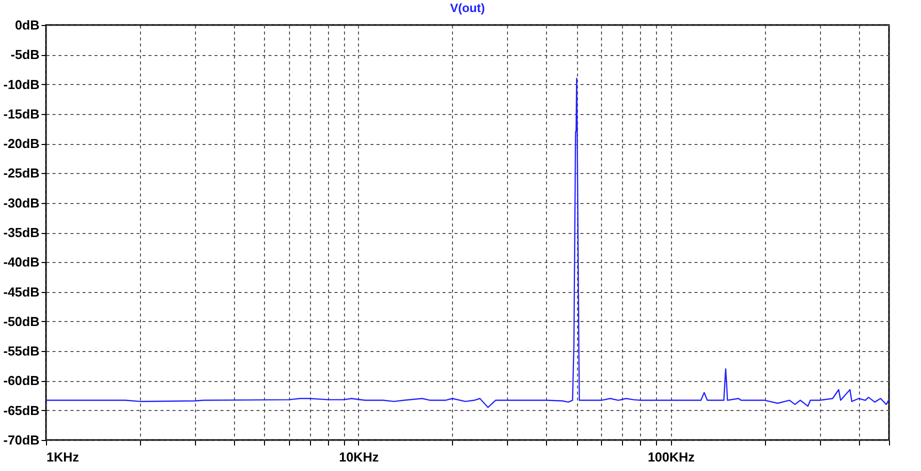 This screenshot has height=471, width=921. Describe the element at coordinates (21, 114) in the screenshot. I see `y-tick-label: -15dB` at that location.